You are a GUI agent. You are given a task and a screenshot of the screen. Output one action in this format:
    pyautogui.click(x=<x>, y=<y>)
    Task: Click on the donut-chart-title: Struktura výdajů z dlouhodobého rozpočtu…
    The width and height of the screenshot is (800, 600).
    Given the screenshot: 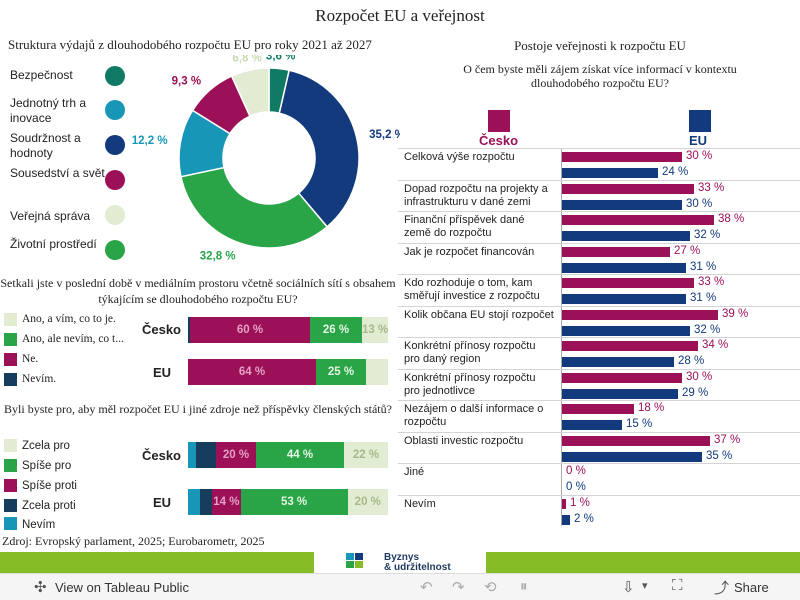 What is the action you would take?
    pyautogui.click(x=190, y=44)
    